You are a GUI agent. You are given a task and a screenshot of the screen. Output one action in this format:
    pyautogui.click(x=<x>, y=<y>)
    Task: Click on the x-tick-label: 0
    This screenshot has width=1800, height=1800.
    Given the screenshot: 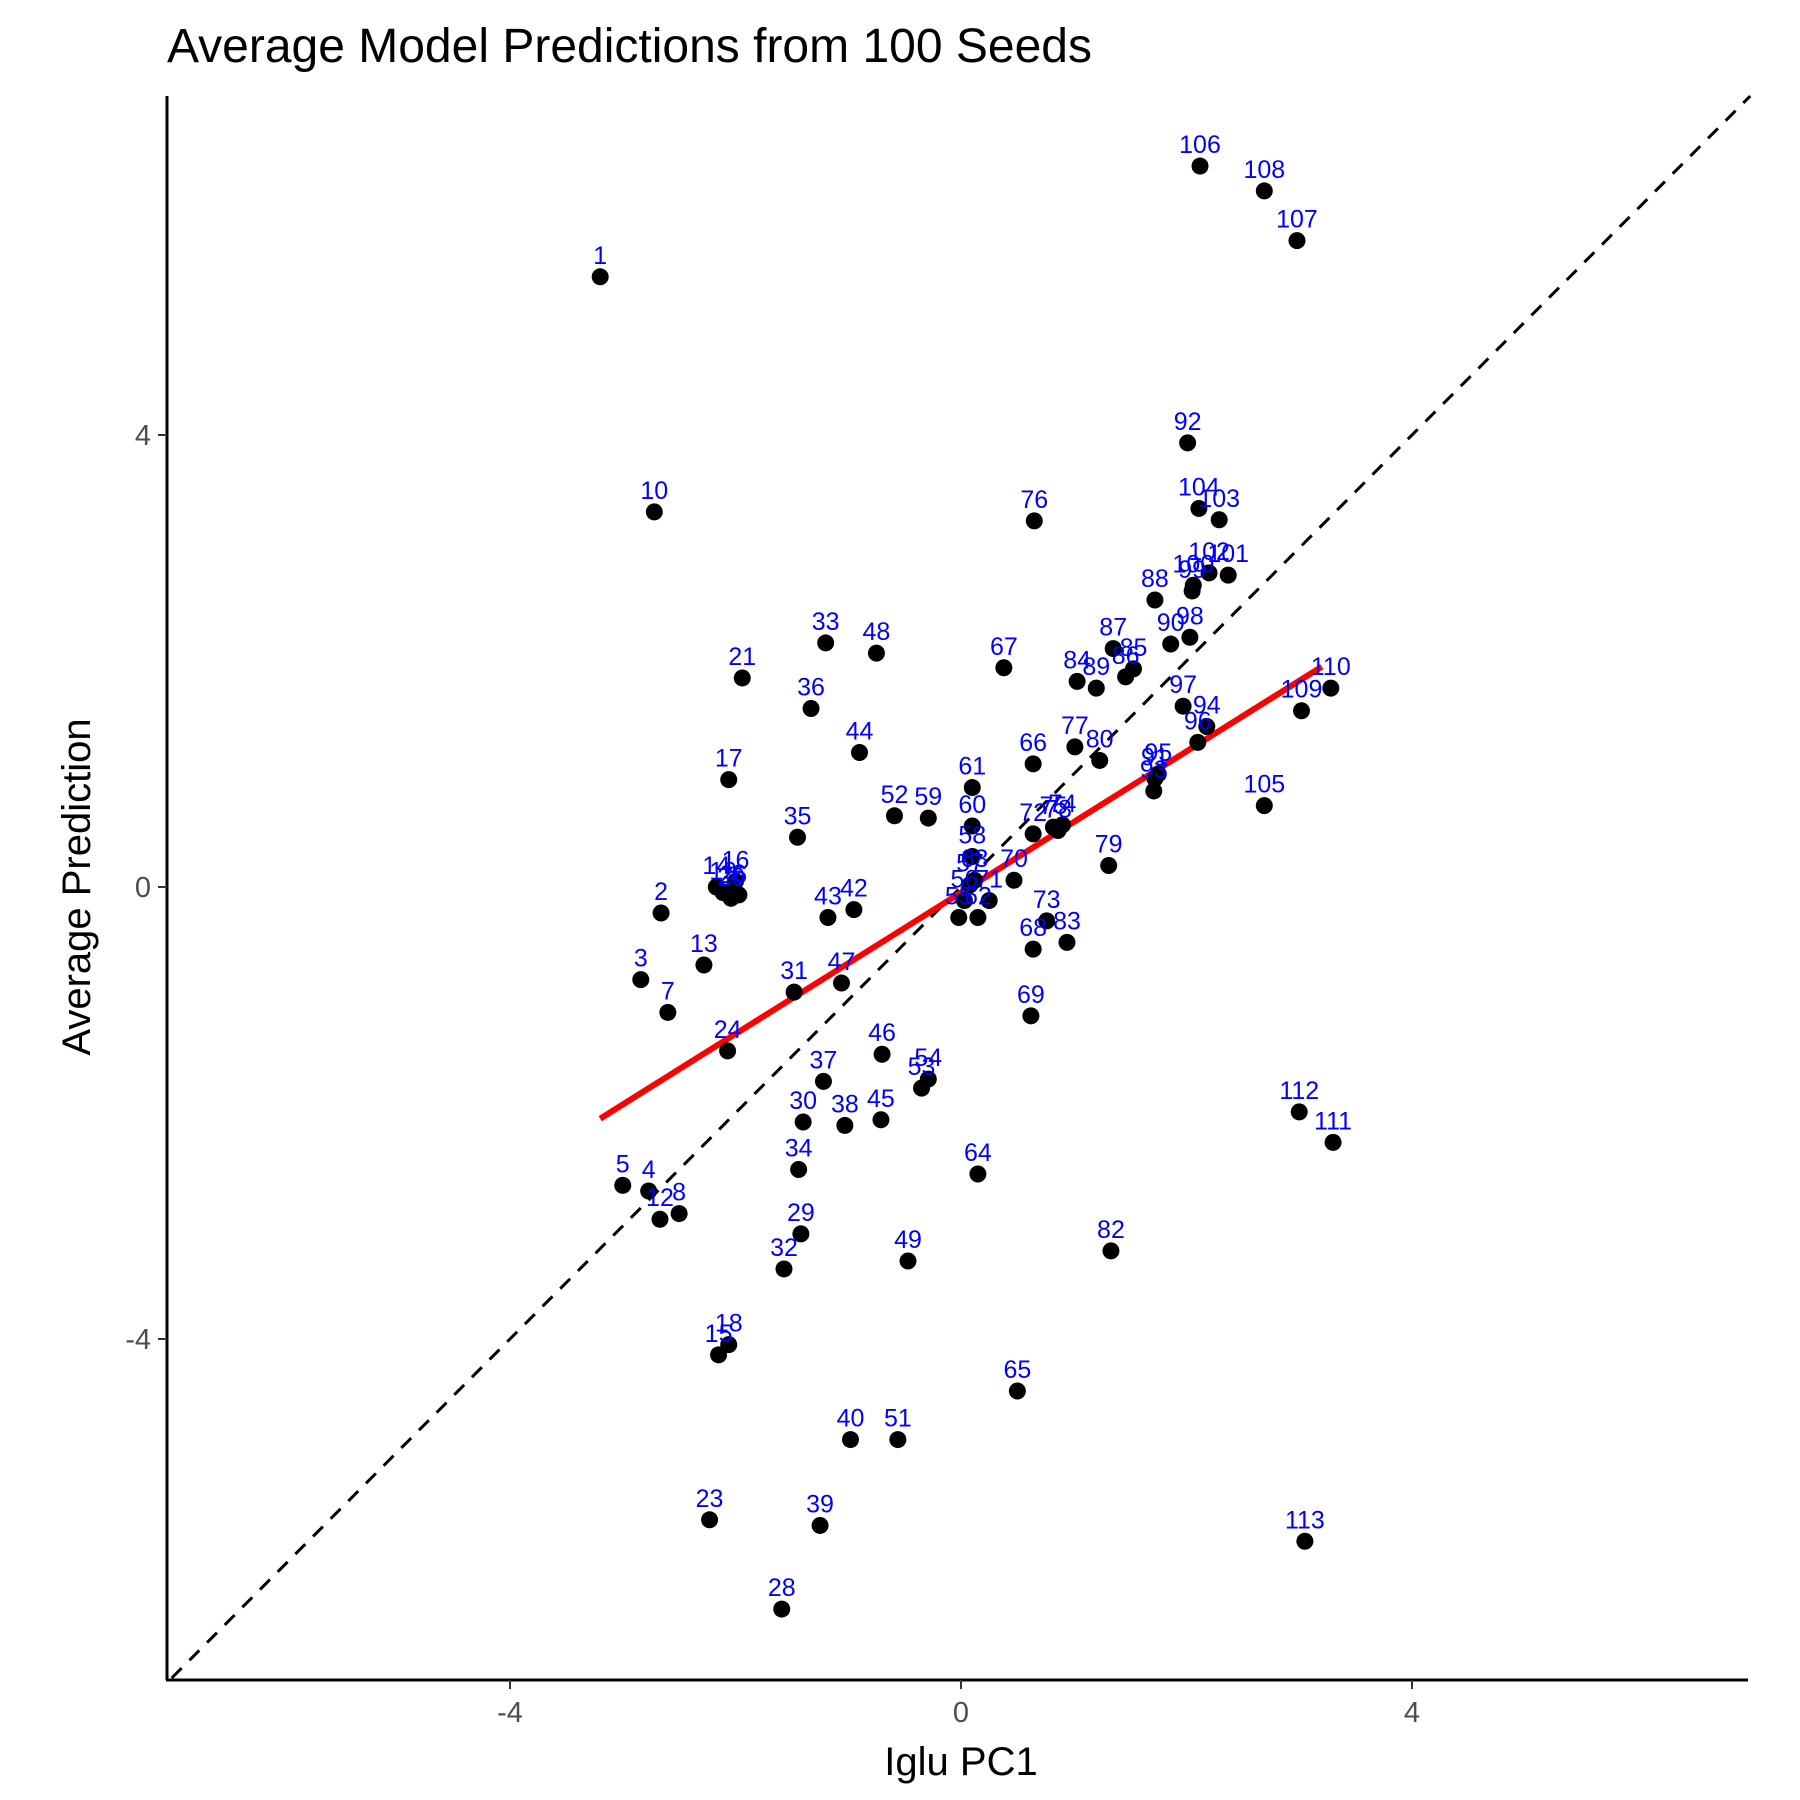 What is the action you would take?
    pyautogui.click(x=961, y=1713)
    